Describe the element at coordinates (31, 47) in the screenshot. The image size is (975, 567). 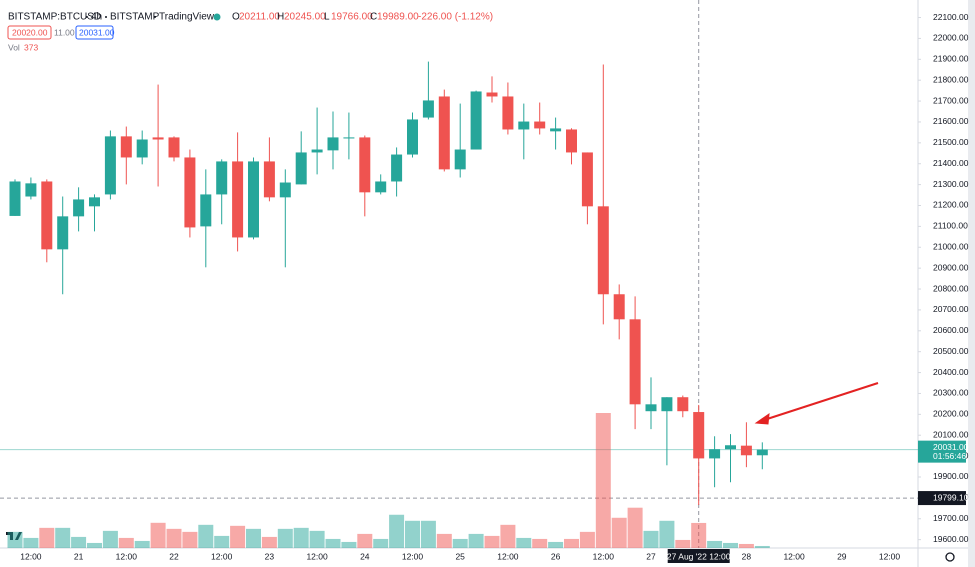
I see `volume-value: 373` at that location.